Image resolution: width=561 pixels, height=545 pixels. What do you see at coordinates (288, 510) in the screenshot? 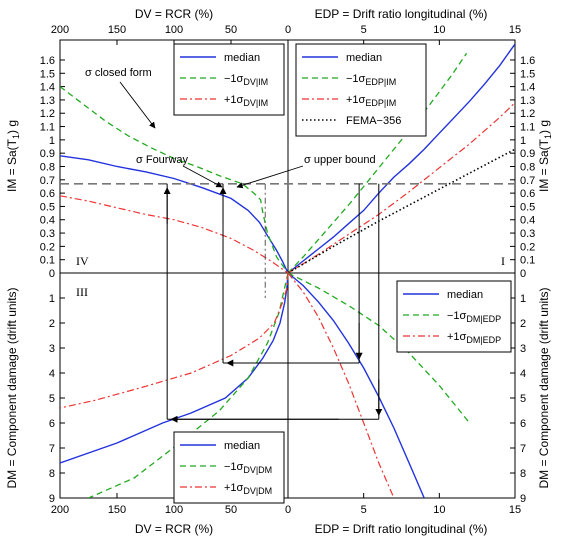
I see `edp-tick-label-bottom: 0` at bounding box center [288, 510].